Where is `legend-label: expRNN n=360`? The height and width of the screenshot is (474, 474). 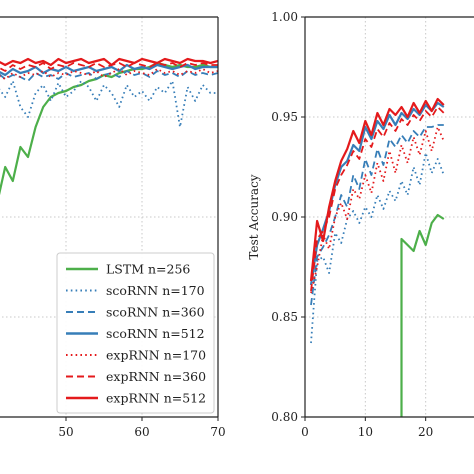
legend-label: expRNN n=360 is located at coordinates (156, 376).